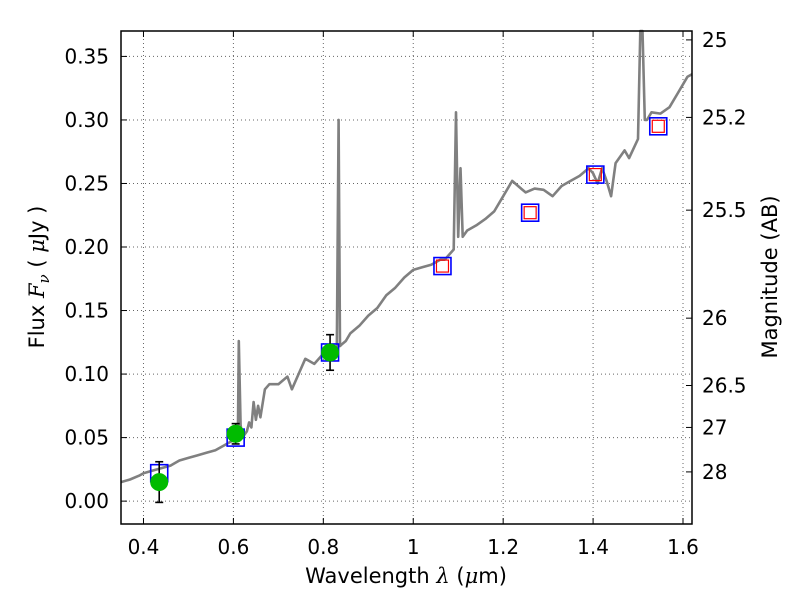 The height and width of the screenshot is (600, 800). What do you see at coordinates (39, 277) in the screenshot?
I see `y-axis-title: Flux Fν ( μJy )` at bounding box center [39, 277].